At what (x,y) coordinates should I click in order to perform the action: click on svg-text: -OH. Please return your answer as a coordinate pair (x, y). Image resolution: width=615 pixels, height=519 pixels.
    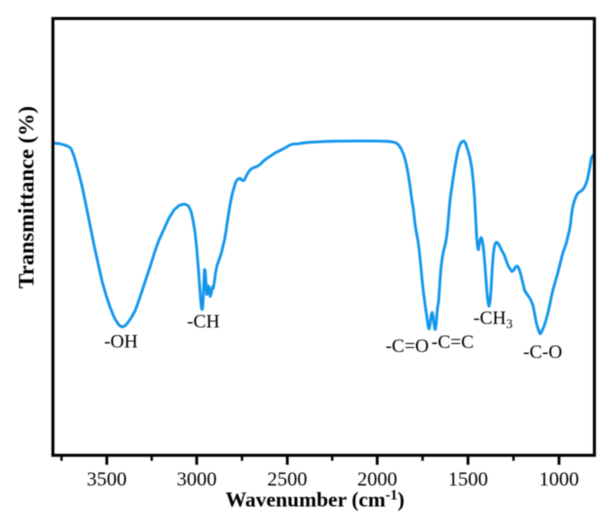
    Looking at the image, I should click on (121, 342).